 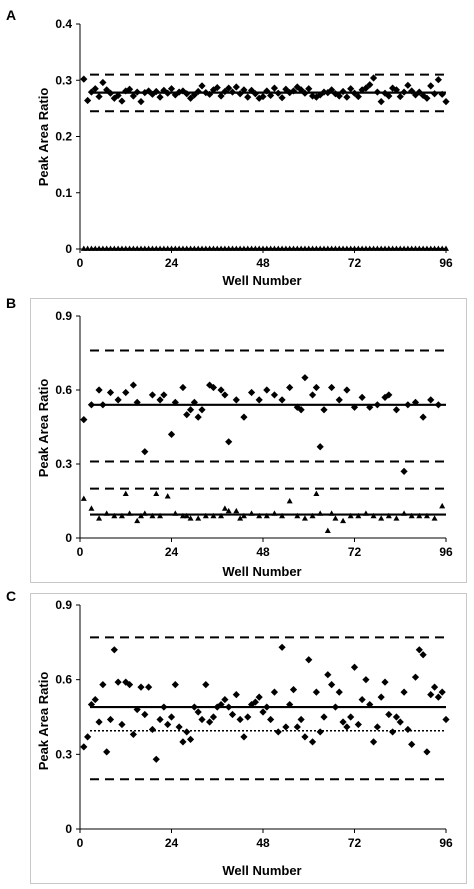 I want to click on x-tick-label-c: 24, so click(x=172, y=843).